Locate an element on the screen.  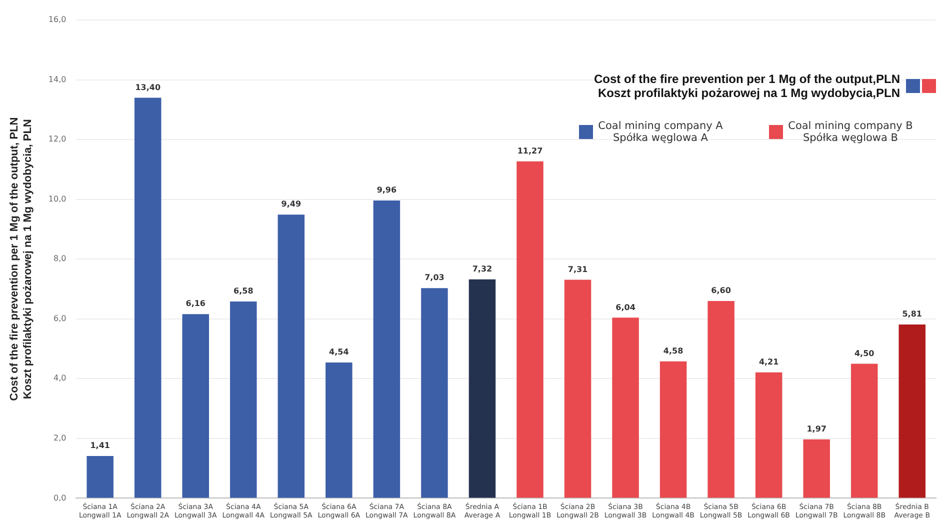
legend-label: Coal mining company B Spółka węglowa B is located at coordinates (850, 132).